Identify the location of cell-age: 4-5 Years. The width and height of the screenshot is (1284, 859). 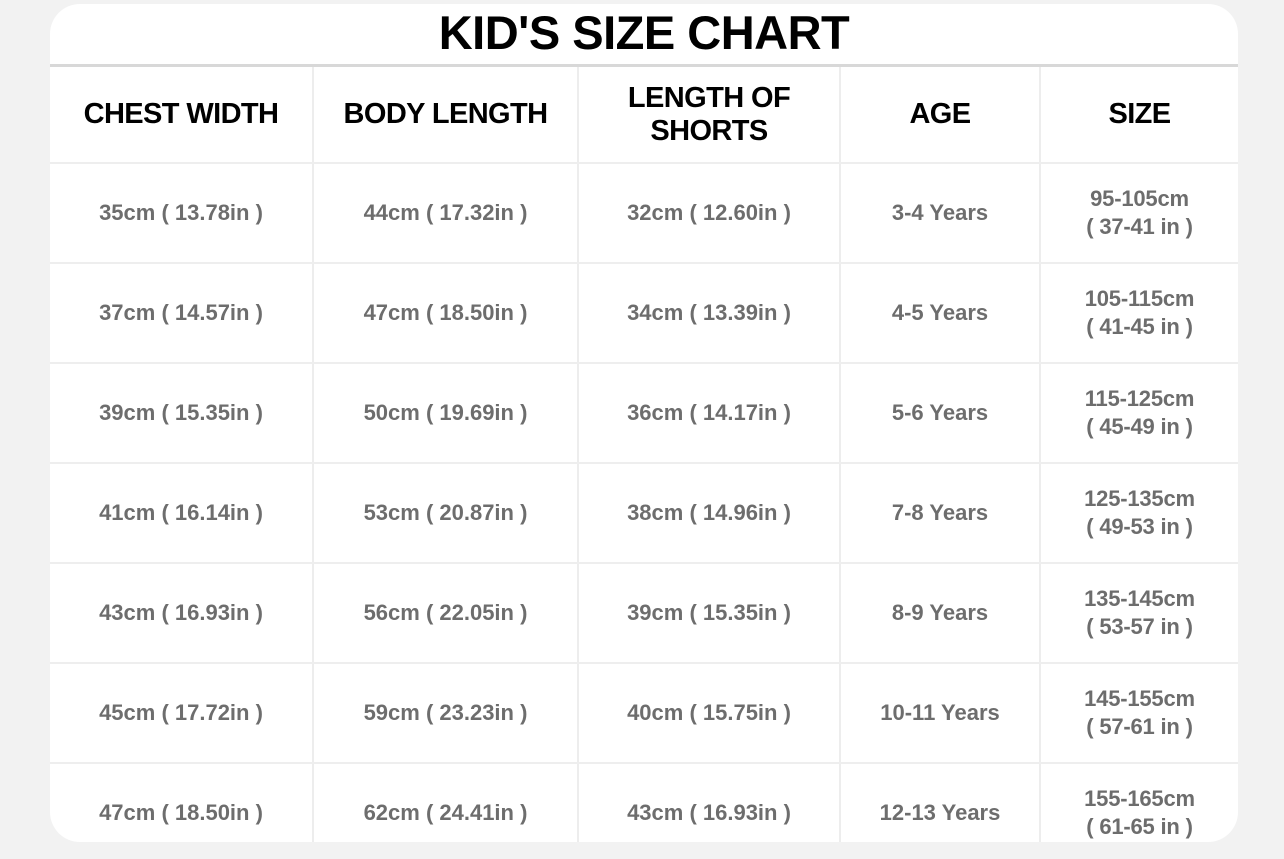
(940, 313).